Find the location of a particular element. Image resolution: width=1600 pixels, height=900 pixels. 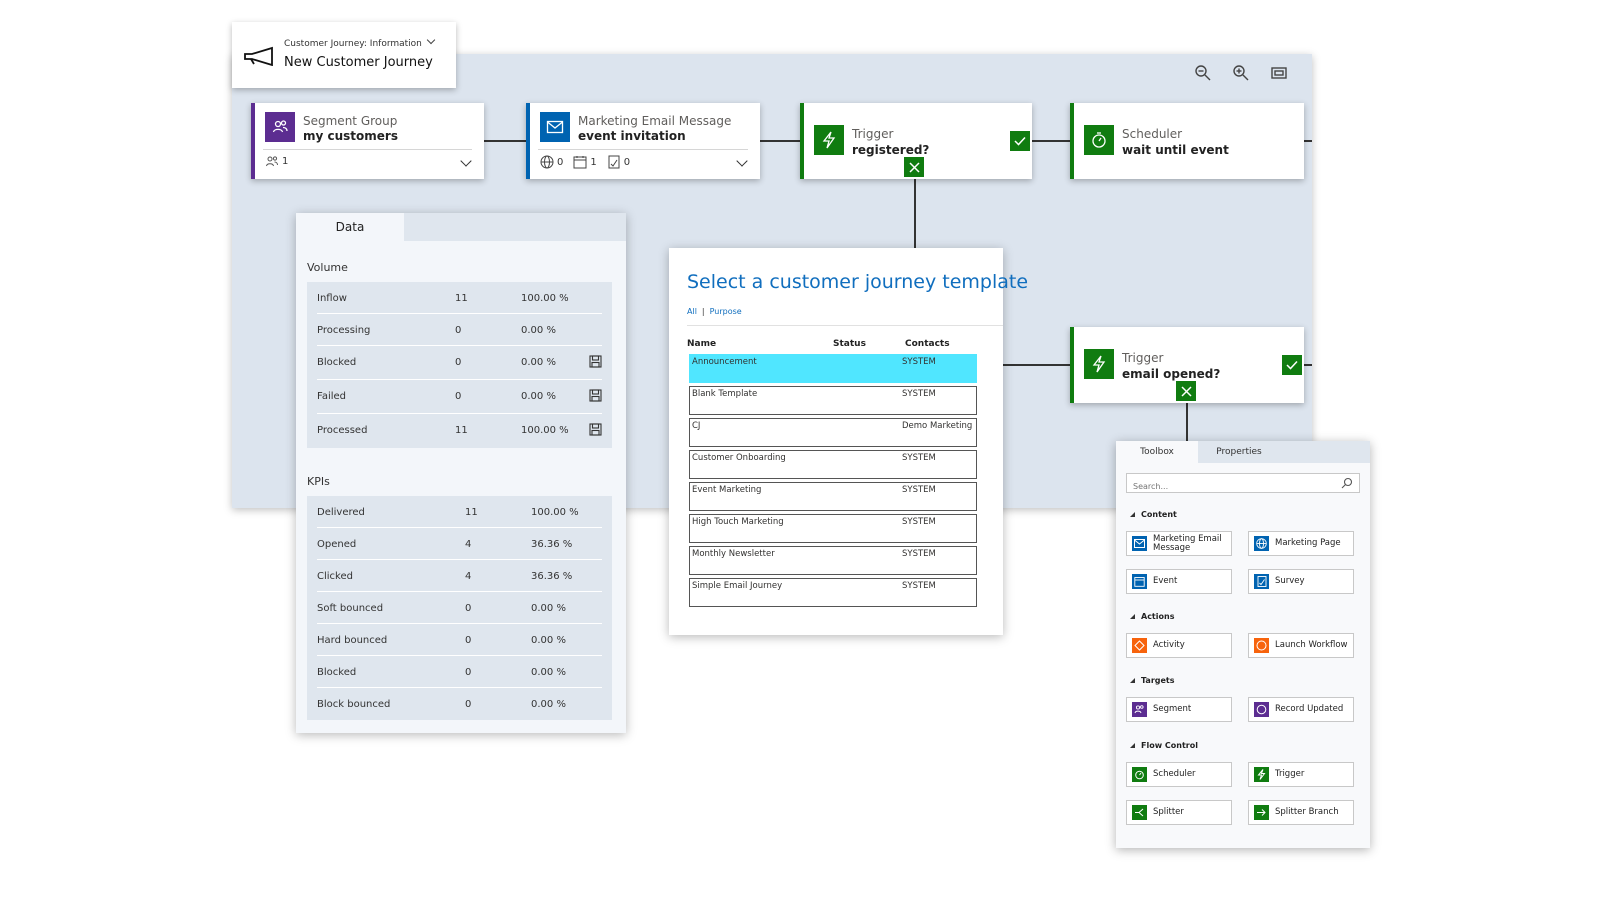

tile-value: registered? is located at coordinates (891, 150).